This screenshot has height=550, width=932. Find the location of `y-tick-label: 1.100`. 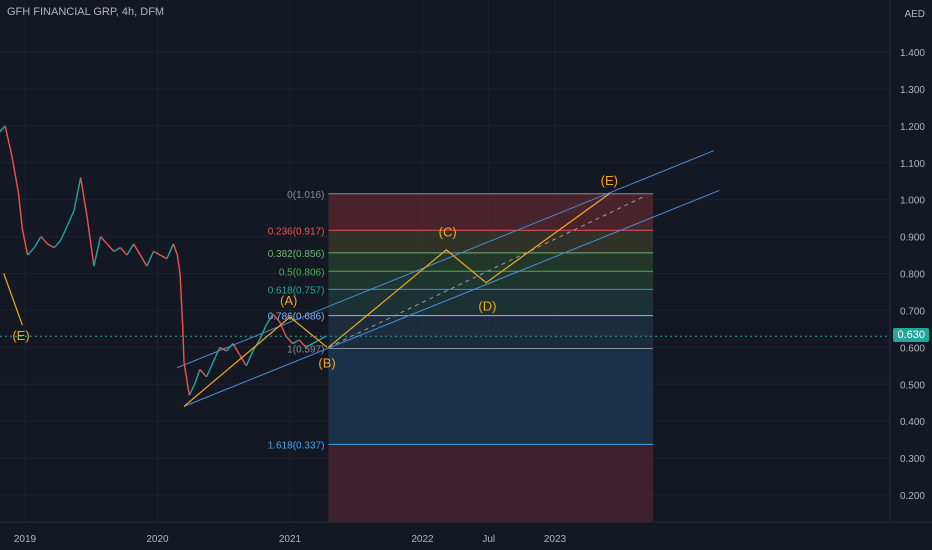

y-tick-label: 1.100 is located at coordinates (912, 164).